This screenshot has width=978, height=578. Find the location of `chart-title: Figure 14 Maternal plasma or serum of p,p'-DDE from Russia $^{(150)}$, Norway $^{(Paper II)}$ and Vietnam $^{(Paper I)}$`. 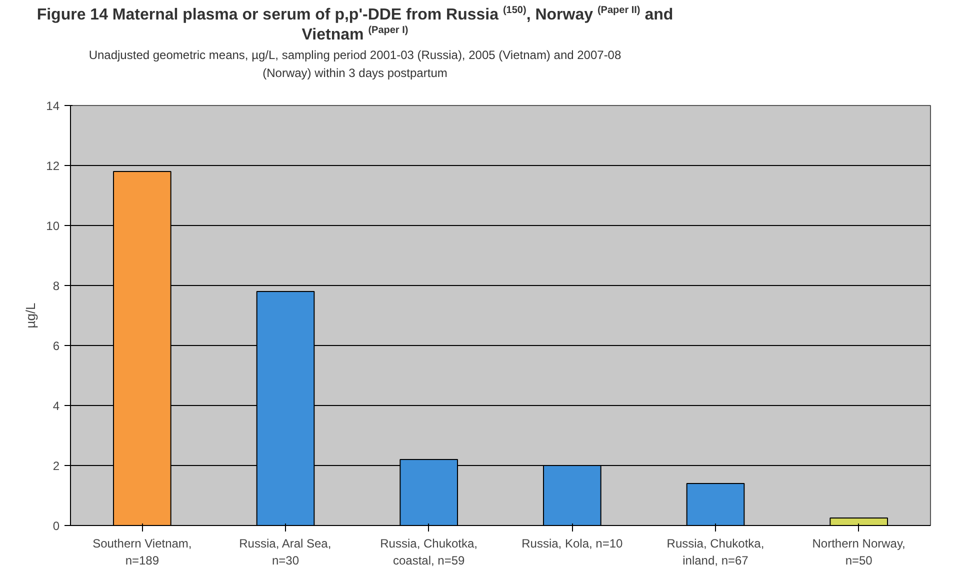

chart-title: Figure 14 Maternal plasma or serum of p,p'-DDE from Russia $^{(150)}$, Norway $^{(Paper II)}$ and Vietnam $^{(Paper I)}$ is located at coordinates (355, 24).